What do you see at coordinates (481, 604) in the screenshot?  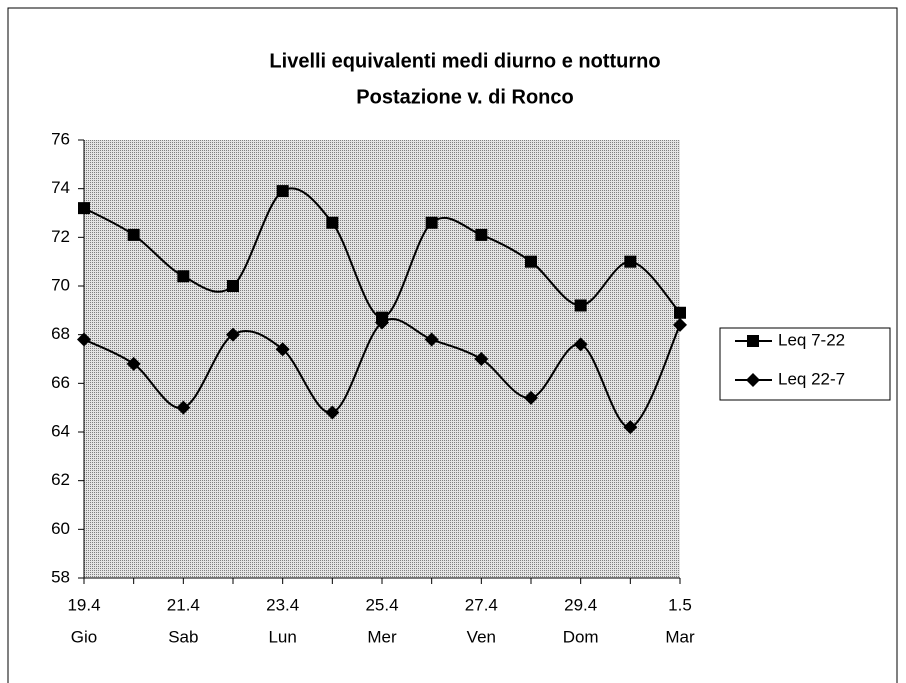 I see `x-tick-label: 27.4` at bounding box center [481, 604].